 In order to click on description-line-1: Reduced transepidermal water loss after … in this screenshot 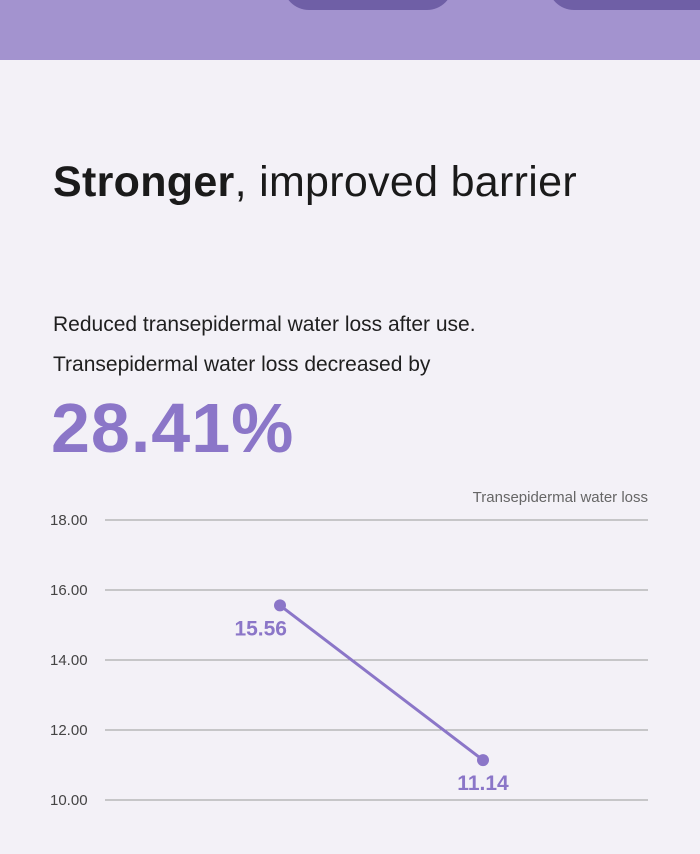, I will do `click(264, 324)`.